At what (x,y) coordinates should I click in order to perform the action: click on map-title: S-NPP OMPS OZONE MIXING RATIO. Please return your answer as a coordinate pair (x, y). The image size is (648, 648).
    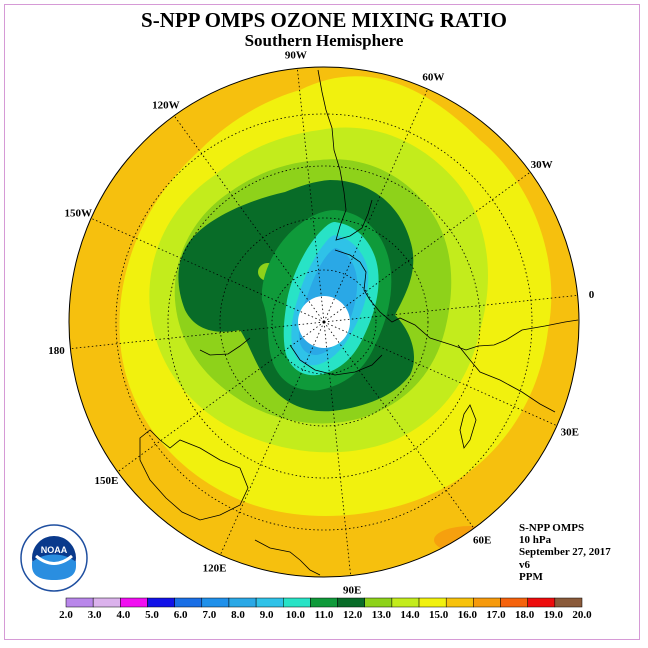
    Looking at the image, I should click on (324, 20).